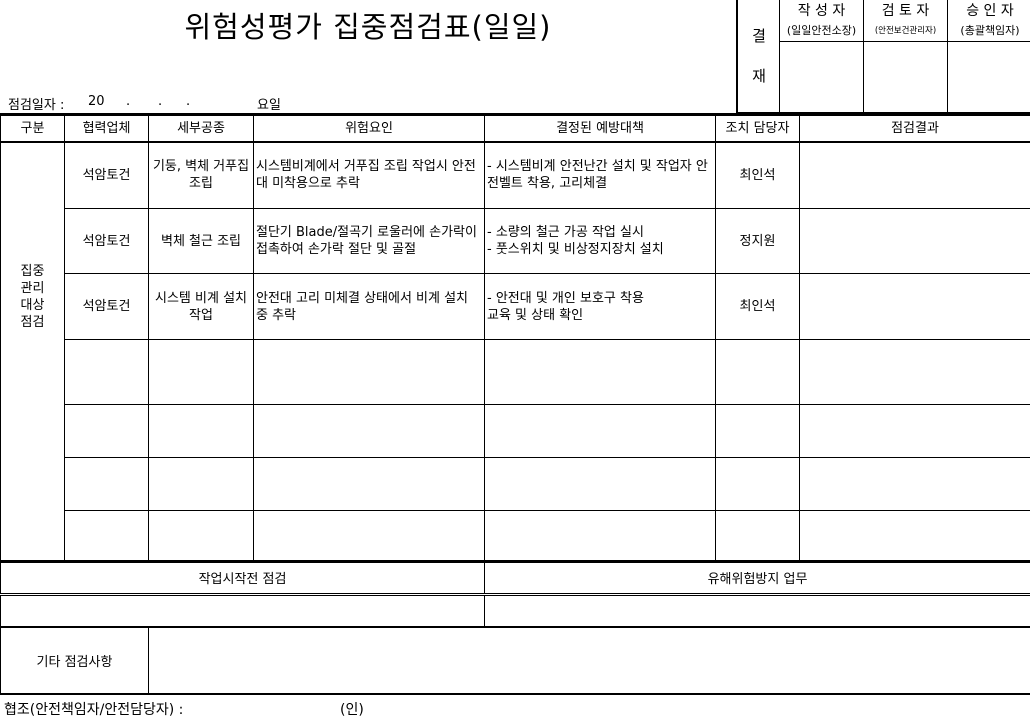 Image resolution: width=1030 pixels, height=719 pixels. Describe the element at coordinates (33, 129) in the screenshot. I see `header-cell: 구분` at that location.